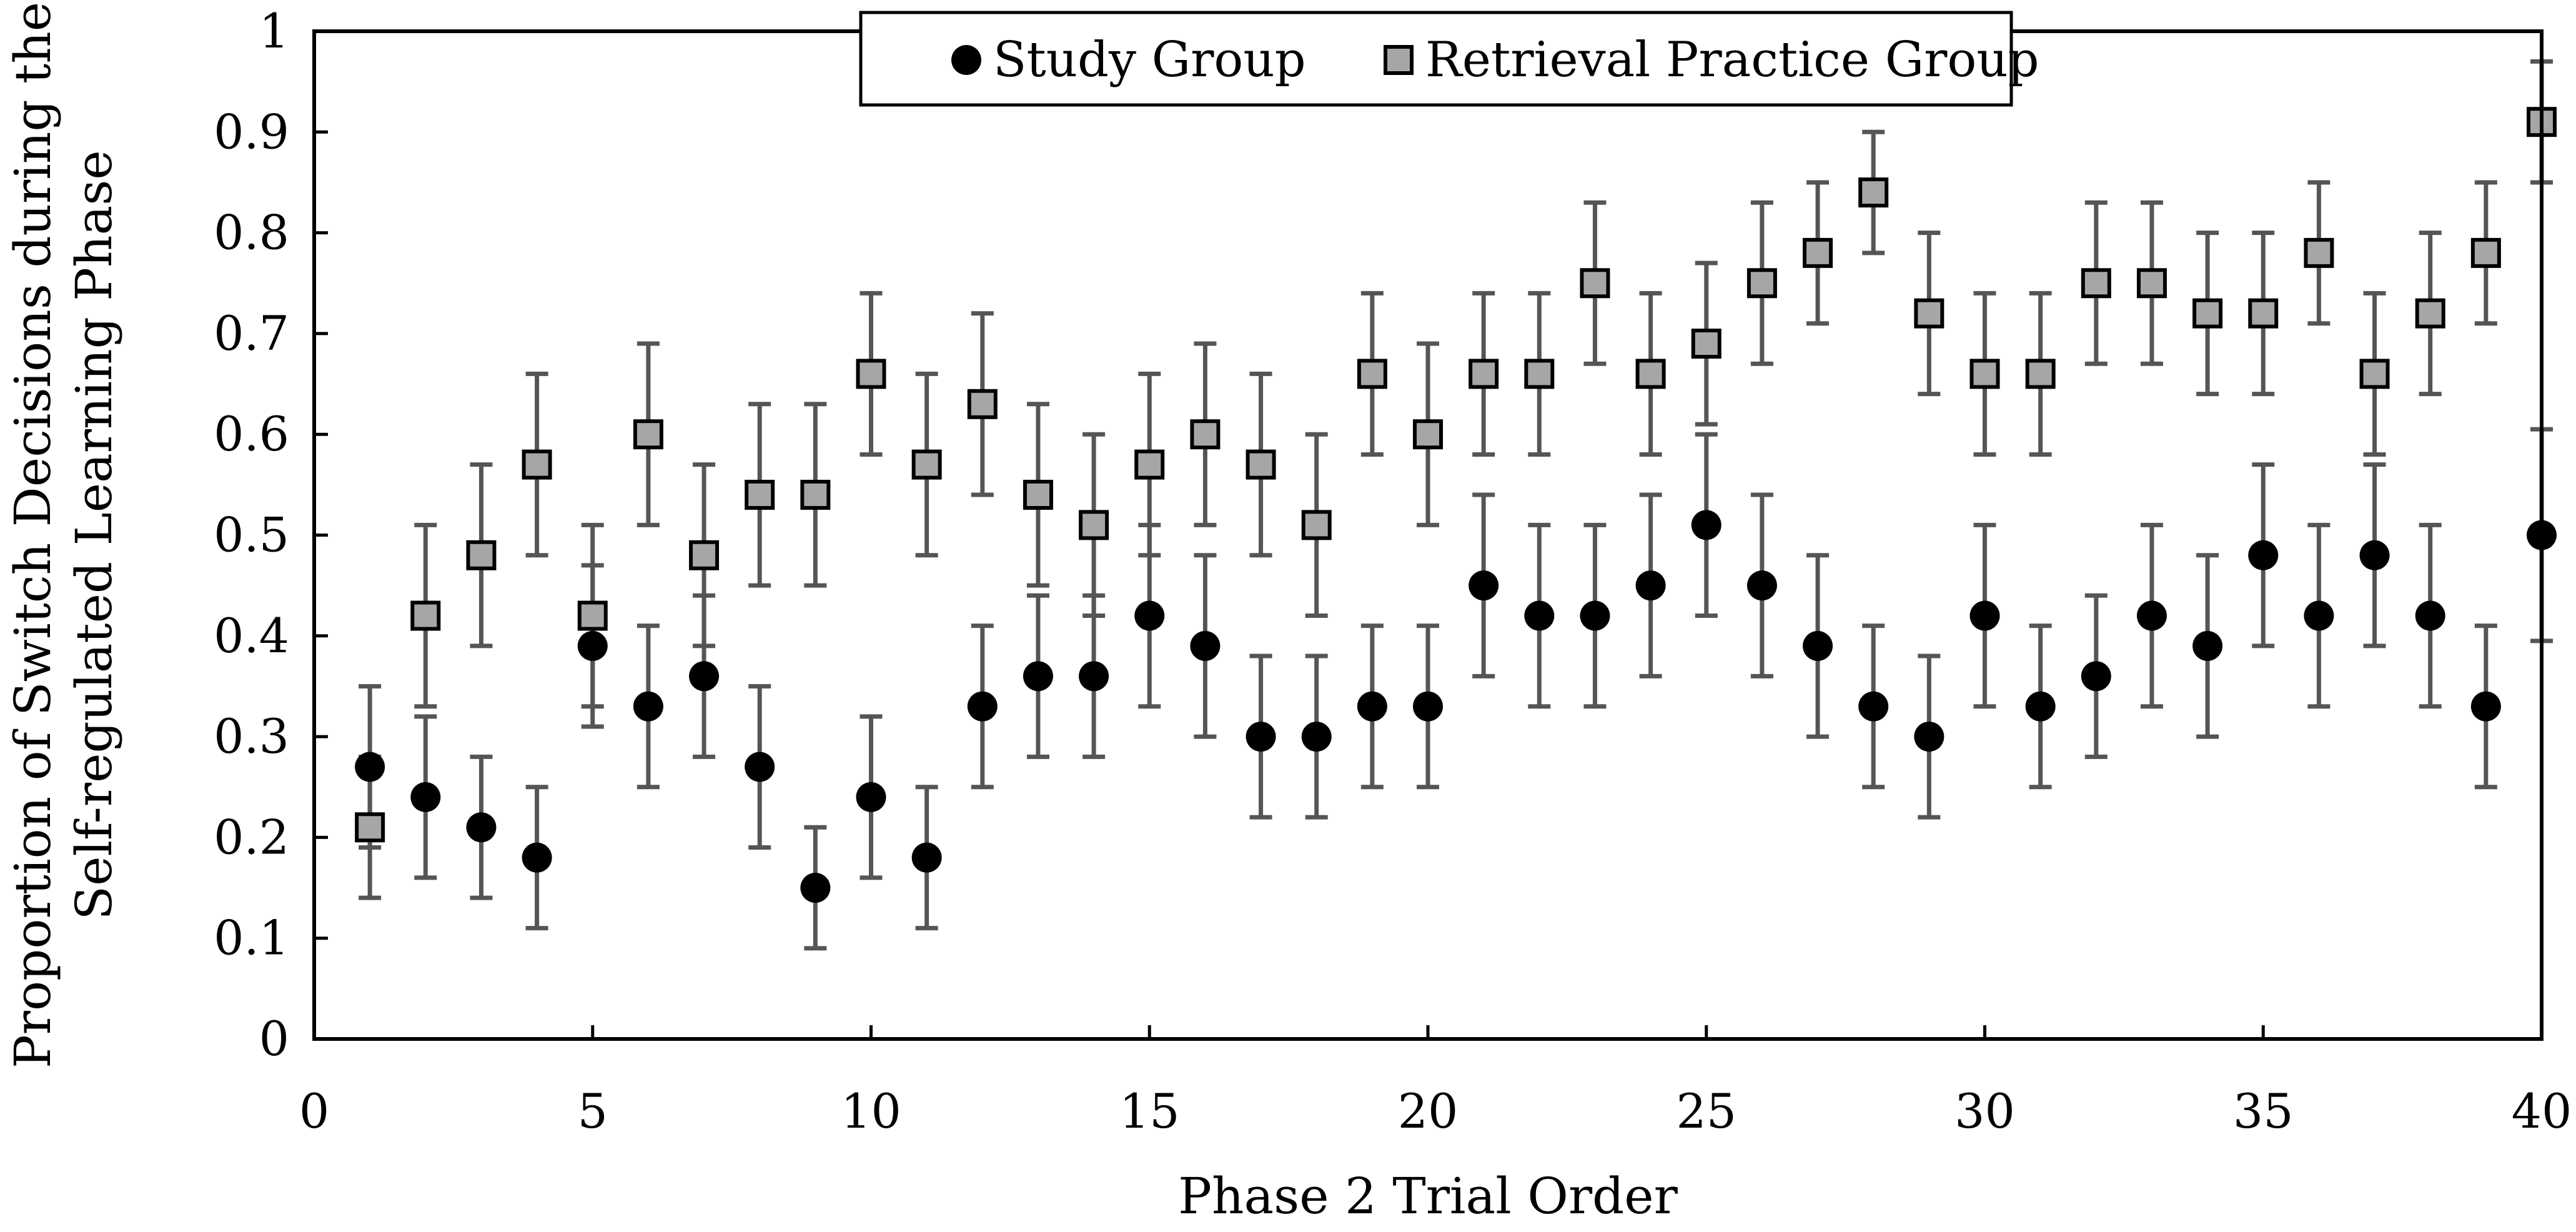 The image size is (2576, 1232). What do you see at coordinates (593, 1111) in the screenshot?
I see `x-tick-label: 5` at bounding box center [593, 1111].